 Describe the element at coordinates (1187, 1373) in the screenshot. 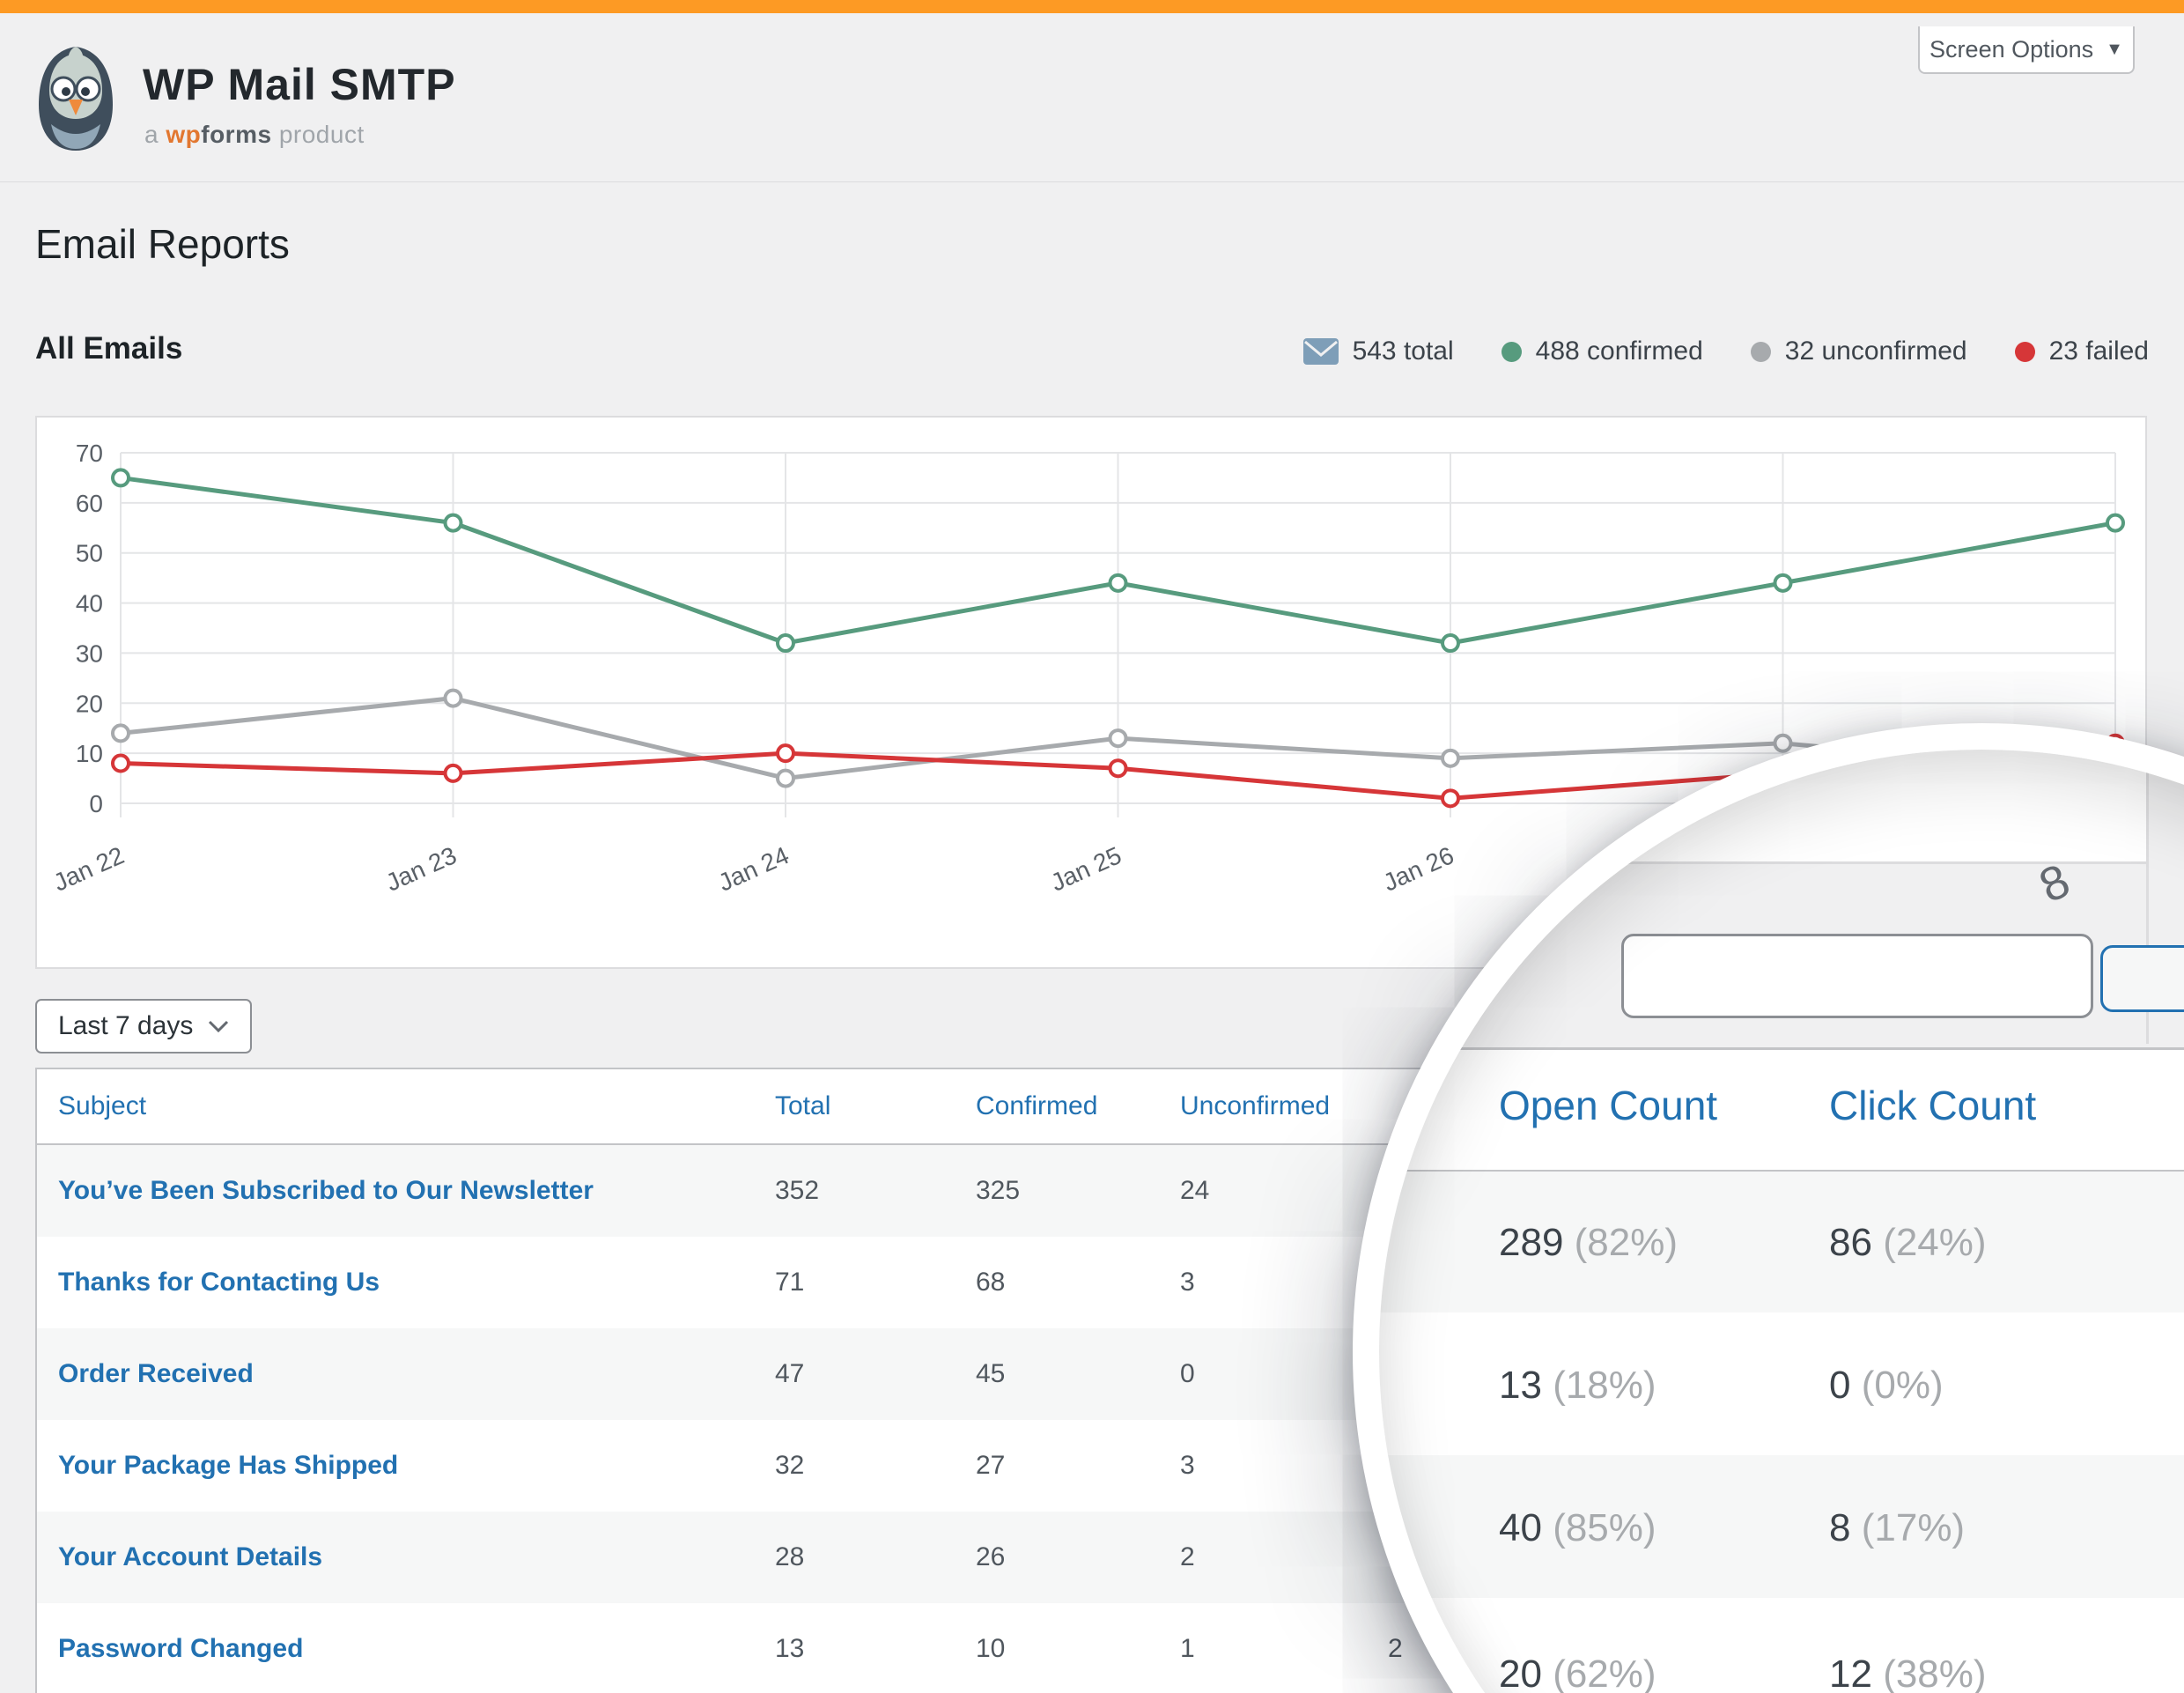

I see `unconfirmed-cell: 0` at that location.